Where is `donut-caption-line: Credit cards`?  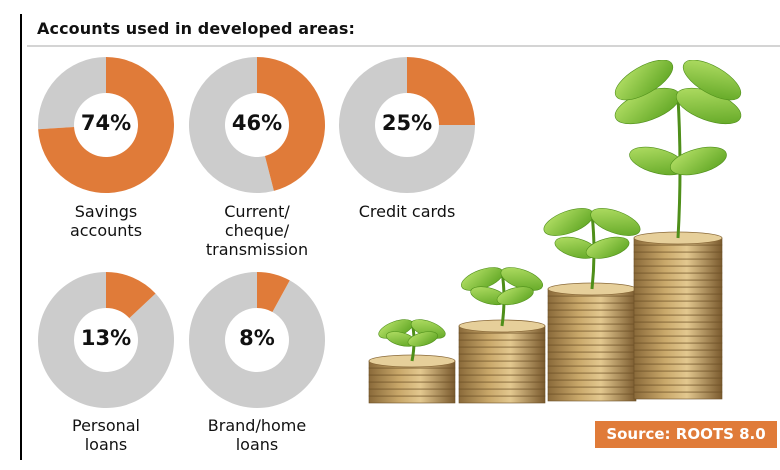
donut-caption-line: Credit cards is located at coordinates (407, 211).